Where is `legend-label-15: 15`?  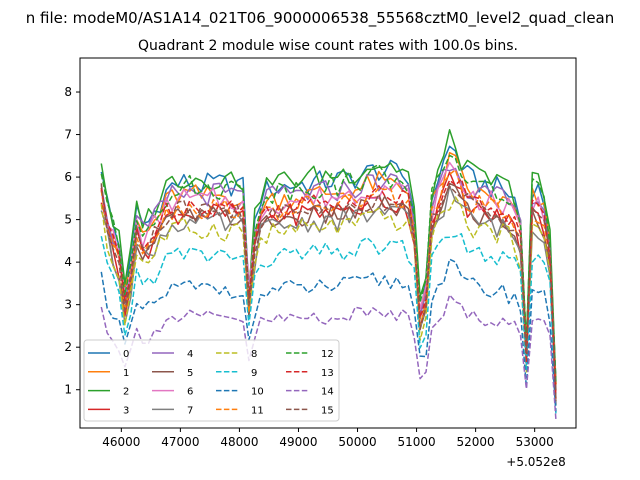
legend-label-15: 15 is located at coordinates (327, 410).